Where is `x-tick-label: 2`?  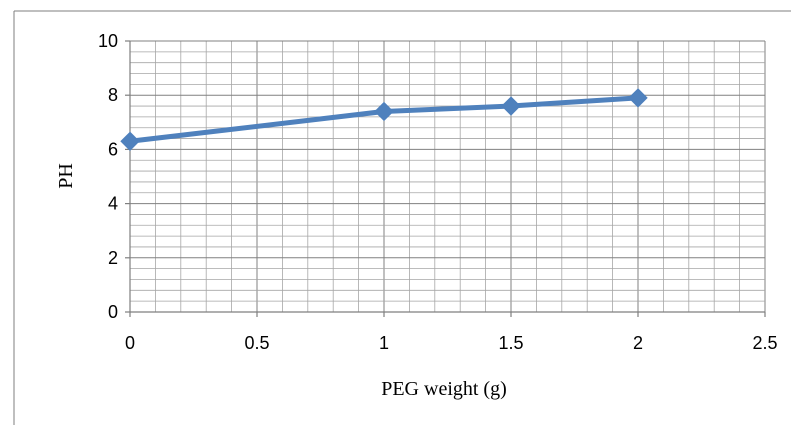
x-tick-label: 2 is located at coordinates (638, 343).